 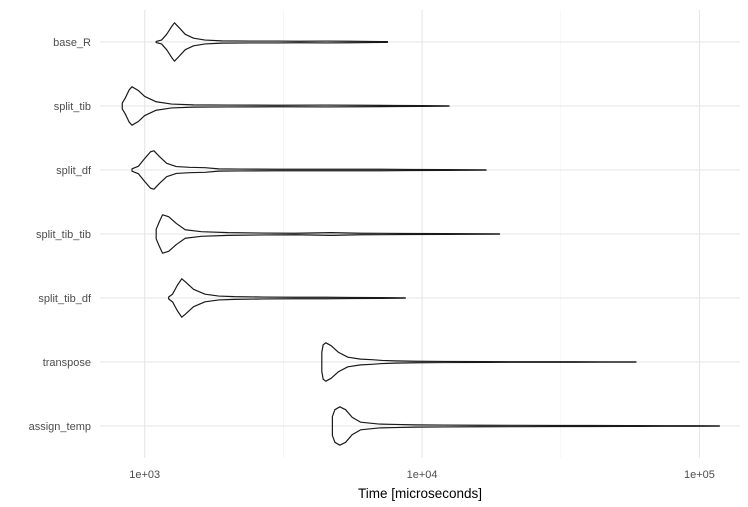 I want to click on y-tick-label: split_tib_df, so click(x=65, y=299).